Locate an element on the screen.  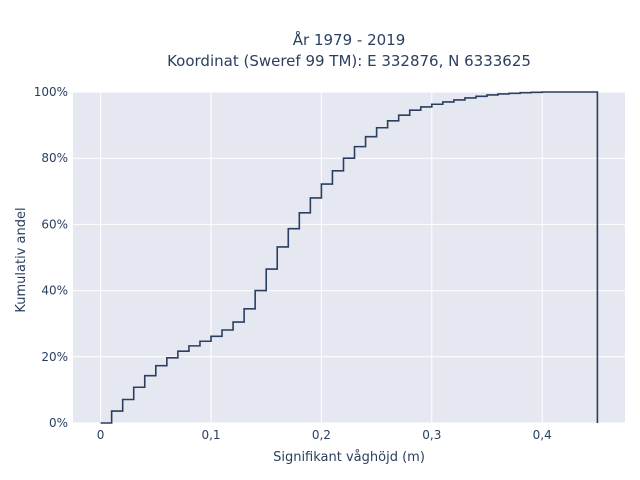
x-tick-label: 0,3 is located at coordinates (431, 435).